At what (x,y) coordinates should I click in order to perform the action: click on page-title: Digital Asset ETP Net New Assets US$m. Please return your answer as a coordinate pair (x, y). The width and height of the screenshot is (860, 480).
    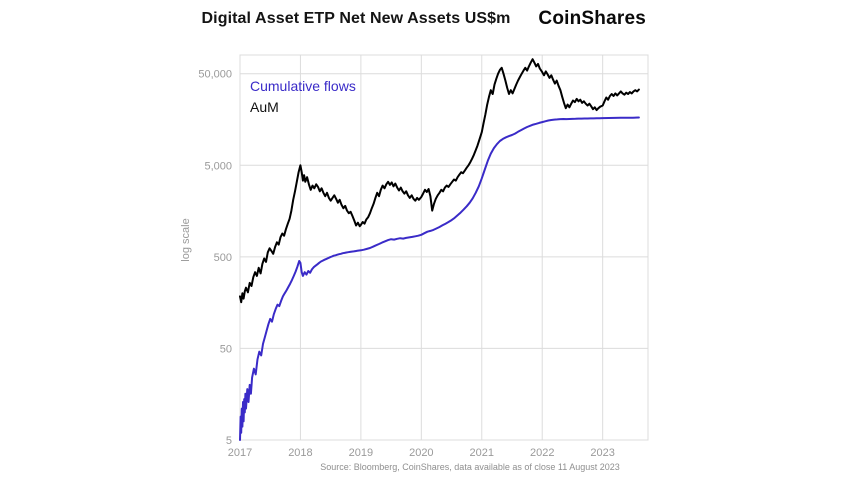
    Looking at the image, I should click on (356, 18).